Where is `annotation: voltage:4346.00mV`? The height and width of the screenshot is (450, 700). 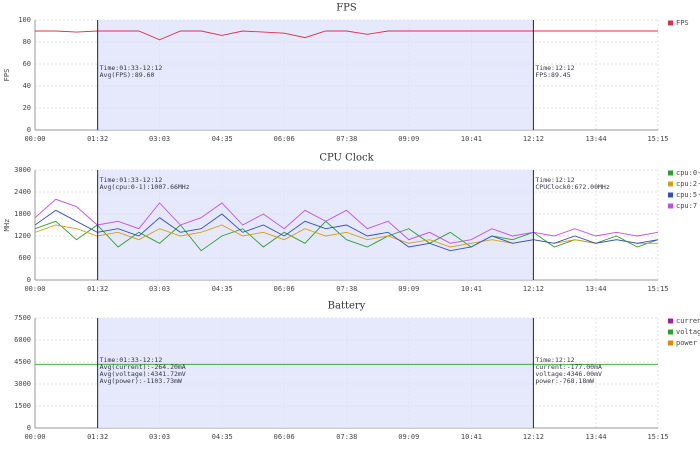 annotation: voltage:4346.00mV is located at coordinates (568, 374).